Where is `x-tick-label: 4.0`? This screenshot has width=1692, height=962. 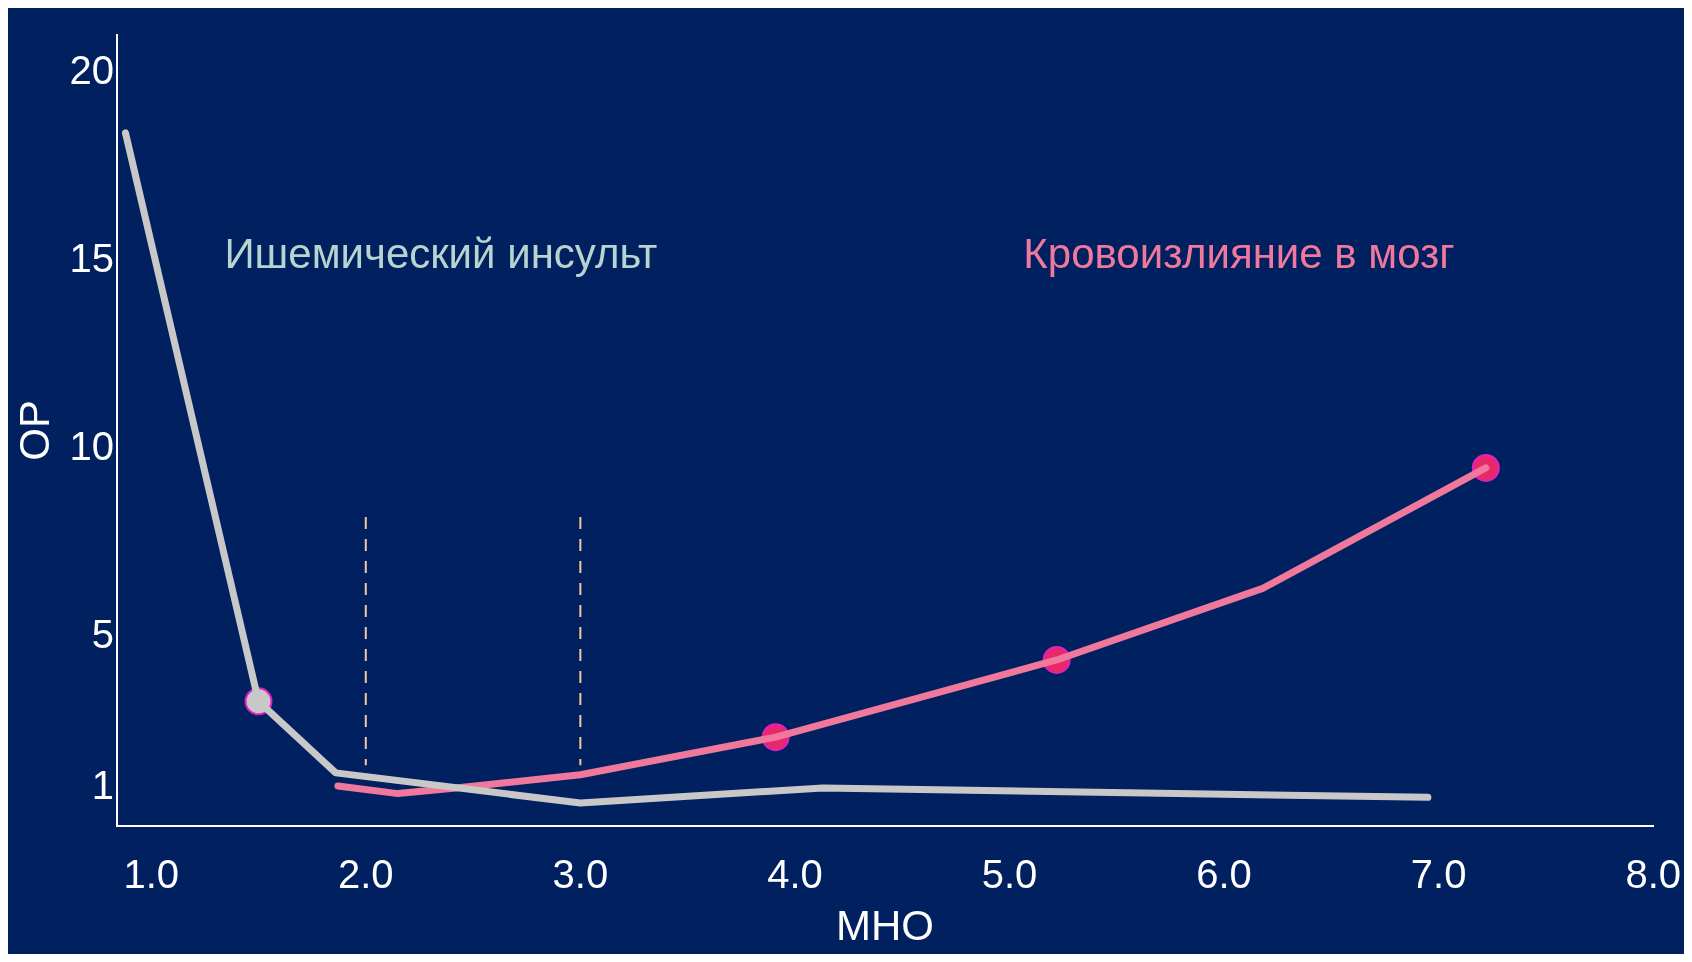 x-tick-label: 4.0 is located at coordinates (795, 873).